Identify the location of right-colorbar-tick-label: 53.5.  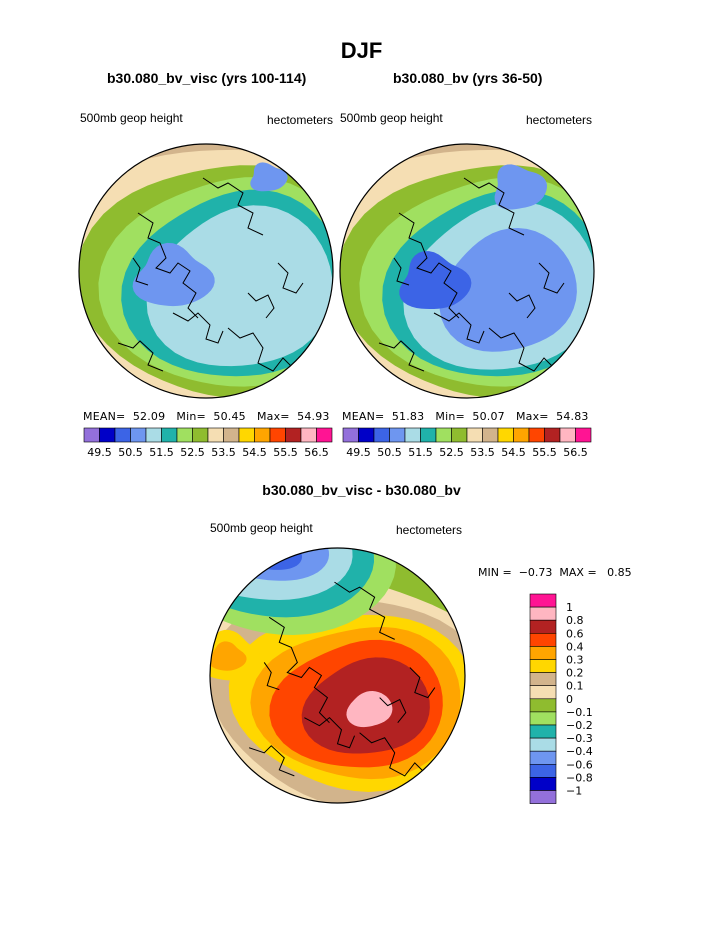
(482, 452).